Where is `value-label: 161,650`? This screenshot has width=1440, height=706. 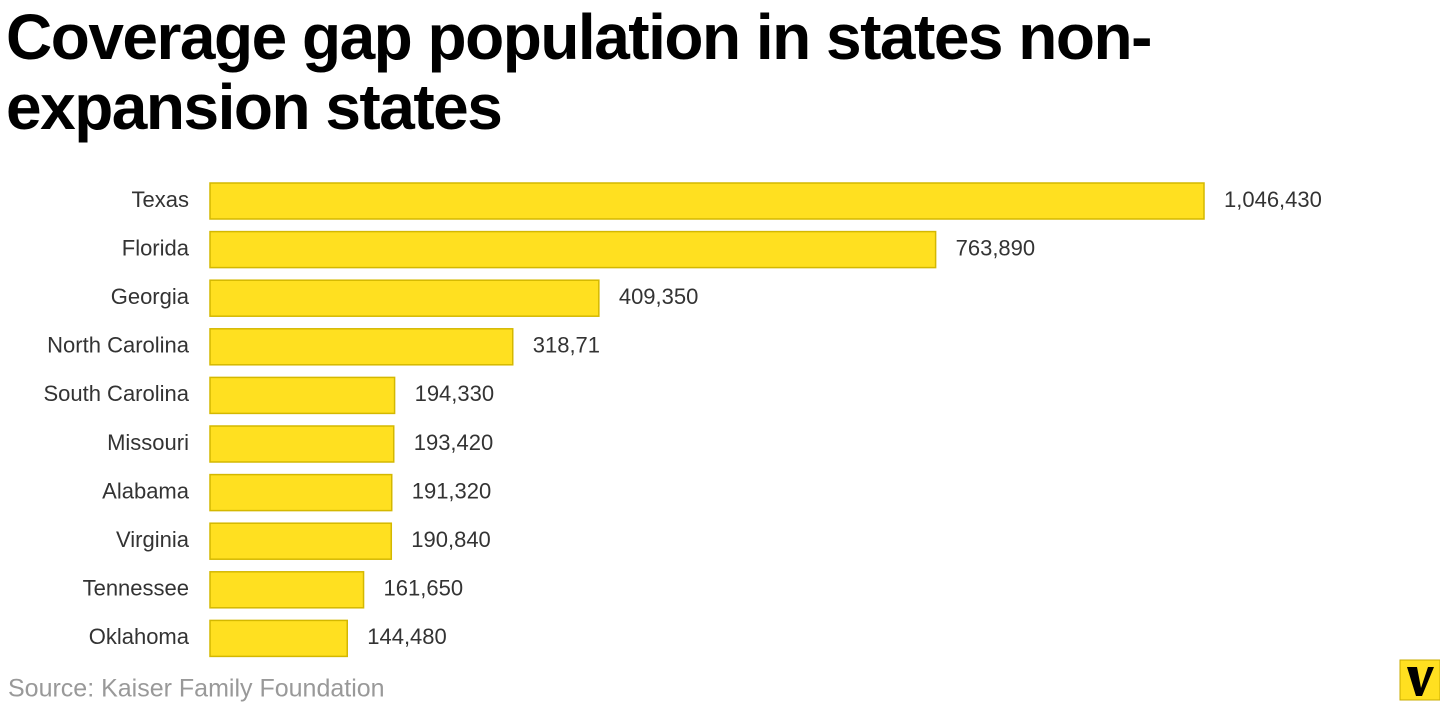
value-label: 161,650 is located at coordinates (424, 588).